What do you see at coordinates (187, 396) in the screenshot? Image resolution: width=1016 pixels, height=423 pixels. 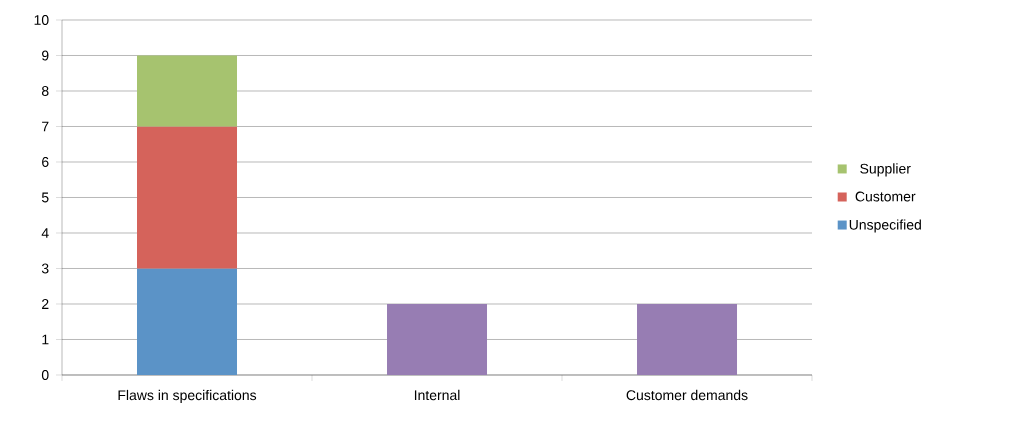 I see `x-tick-label: Flaws in specifications` at bounding box center [187, 396].